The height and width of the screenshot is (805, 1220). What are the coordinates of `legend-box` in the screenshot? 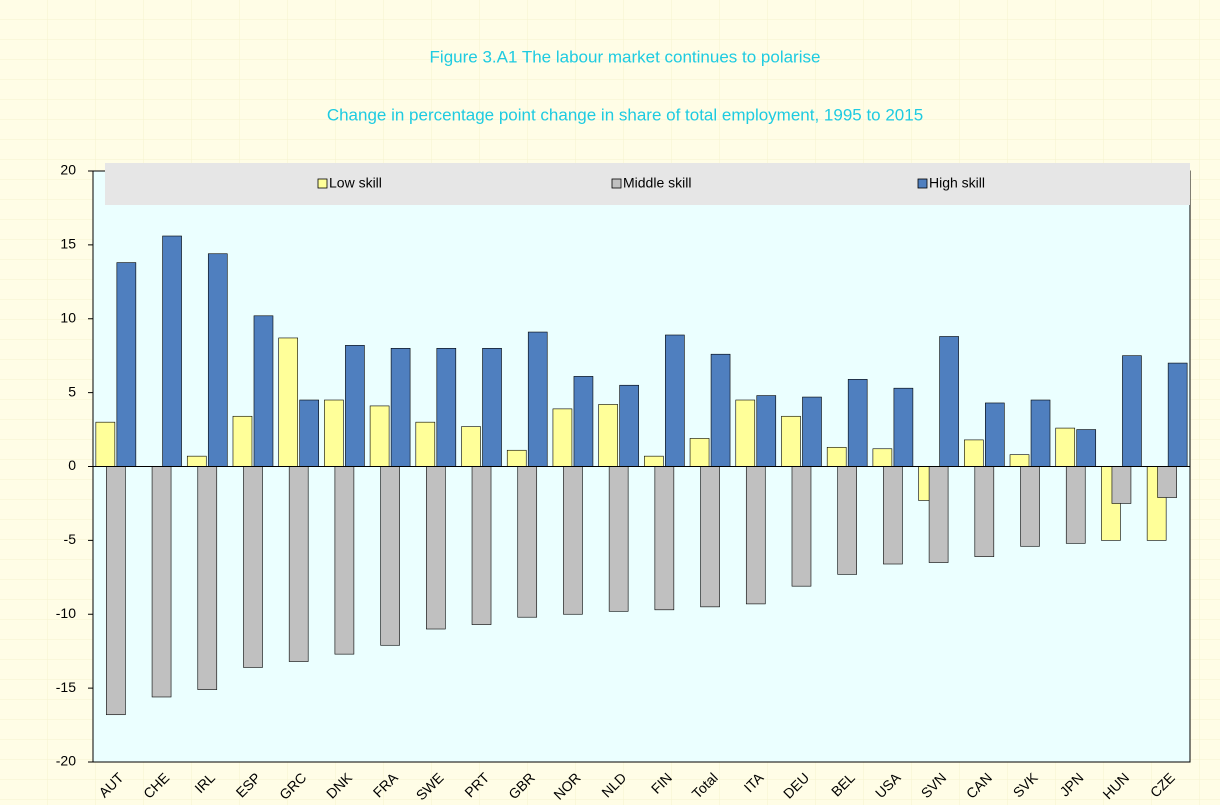 It's located at (647, 184).